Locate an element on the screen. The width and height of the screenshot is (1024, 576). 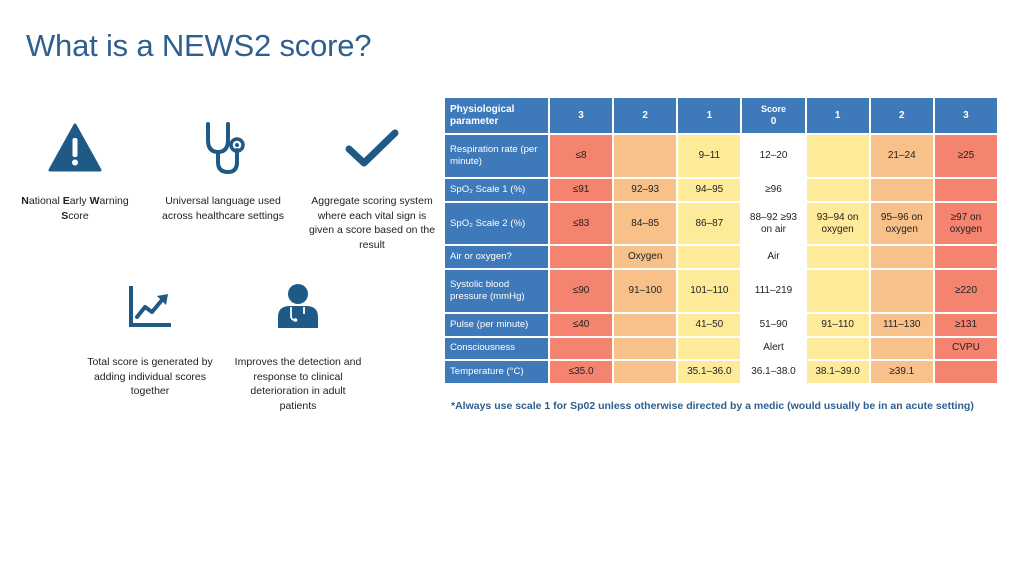
score-cell: 38.1–39.0 is located at coordinates (837, 372).